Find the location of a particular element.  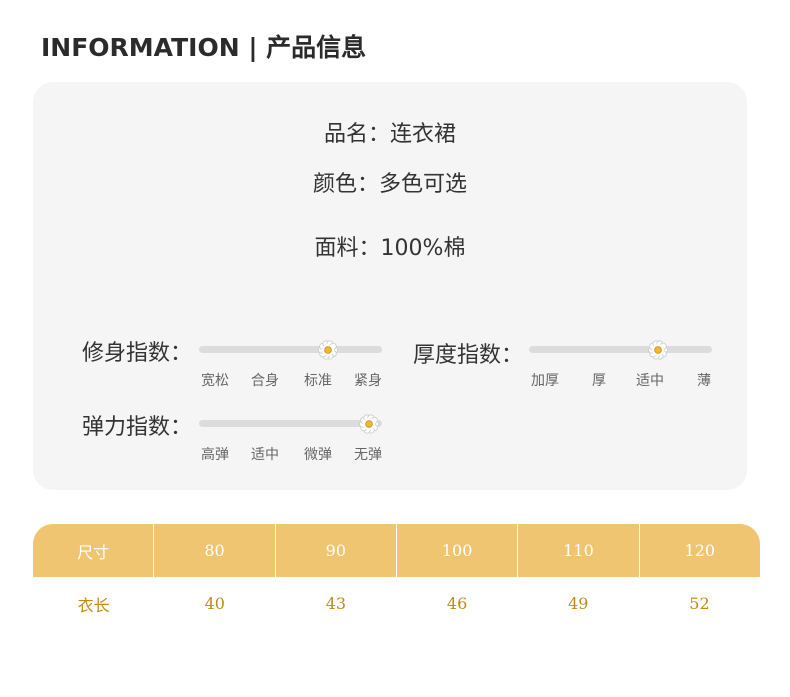

elasticity-scale-flower-icon is located at coordinates (369, 424).